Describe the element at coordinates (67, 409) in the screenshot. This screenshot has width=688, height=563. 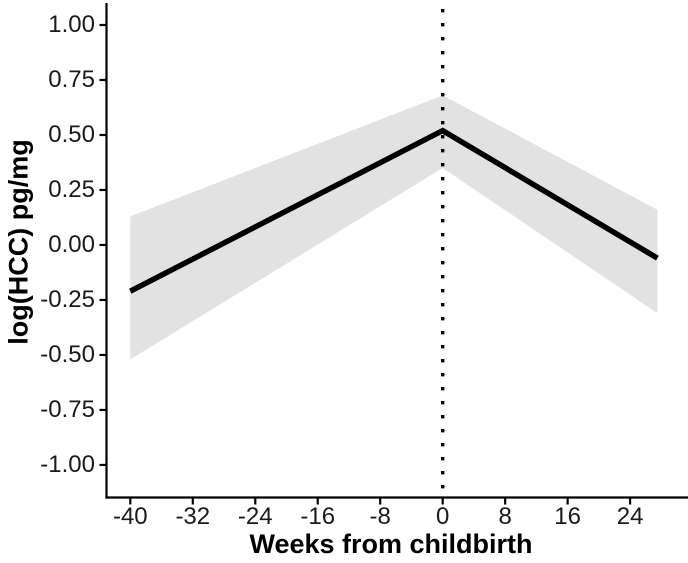
I see `y-tick-label: -0.75` at that location.